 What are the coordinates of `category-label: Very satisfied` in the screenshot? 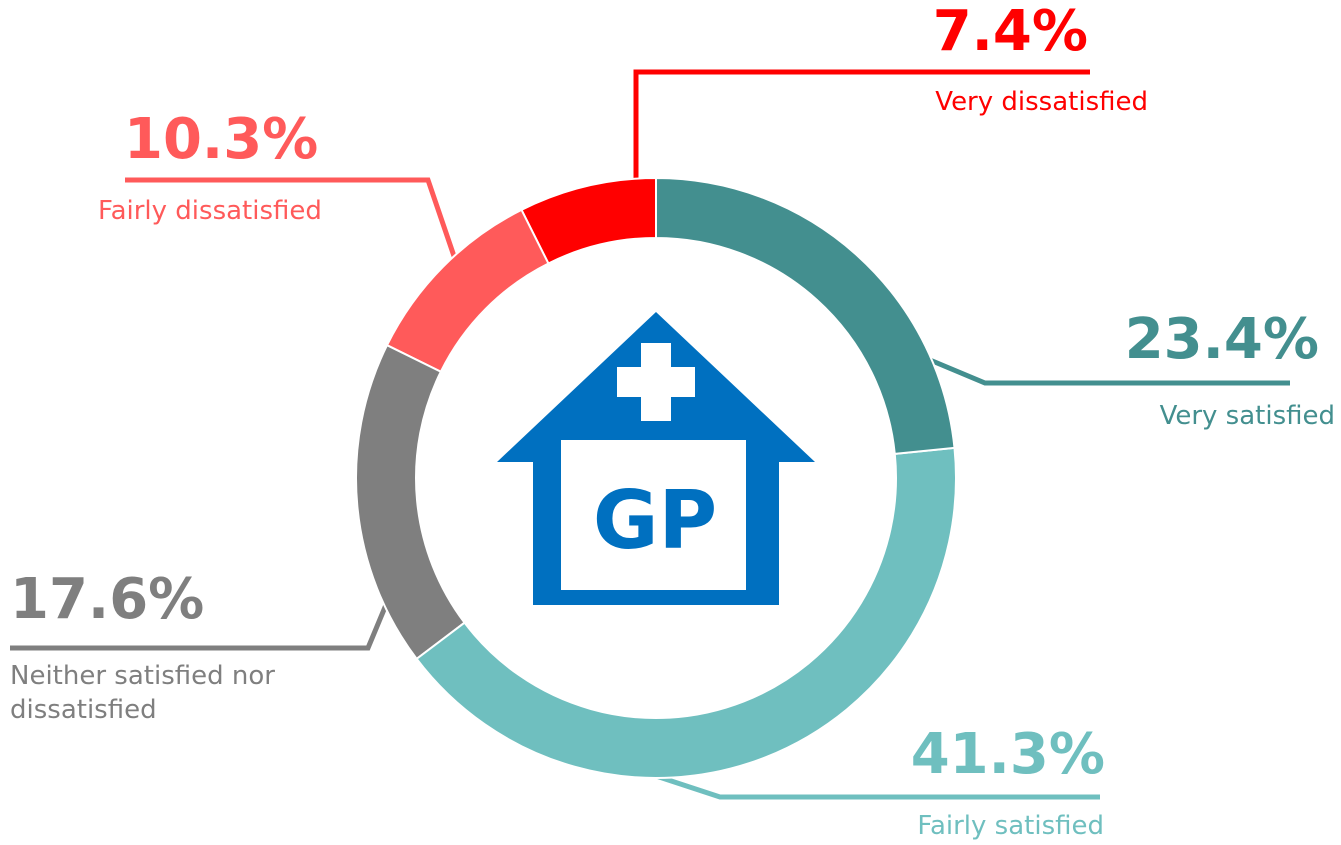 It's located at (1247, 416).